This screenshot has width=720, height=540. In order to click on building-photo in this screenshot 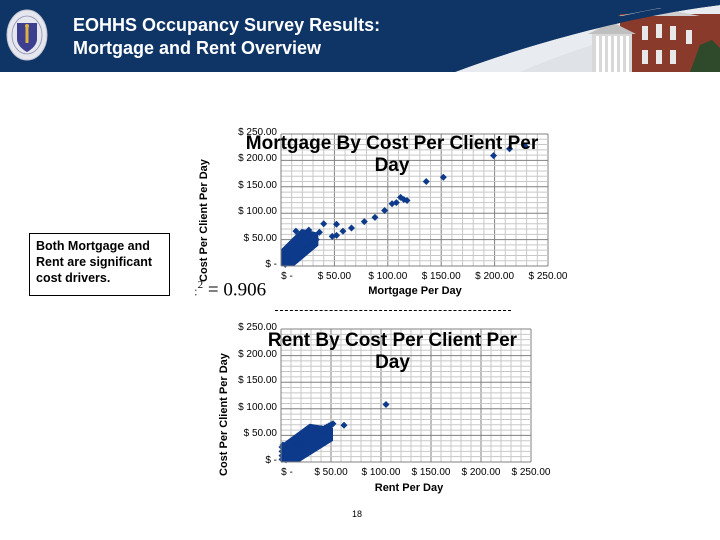, I will do `click(580, 36)`.